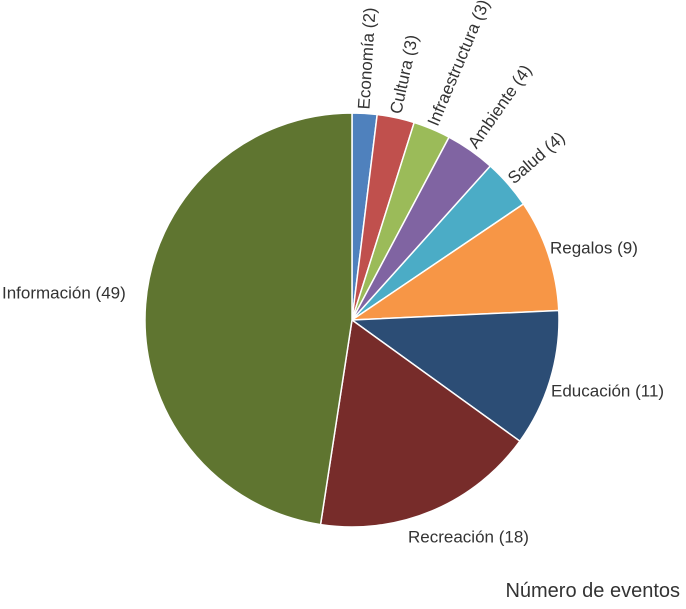 Image resolution: width=686 pixels, height=609 pixels. I want to click on pie-label-ambiente: Ambiente (4), so click(499, 106).